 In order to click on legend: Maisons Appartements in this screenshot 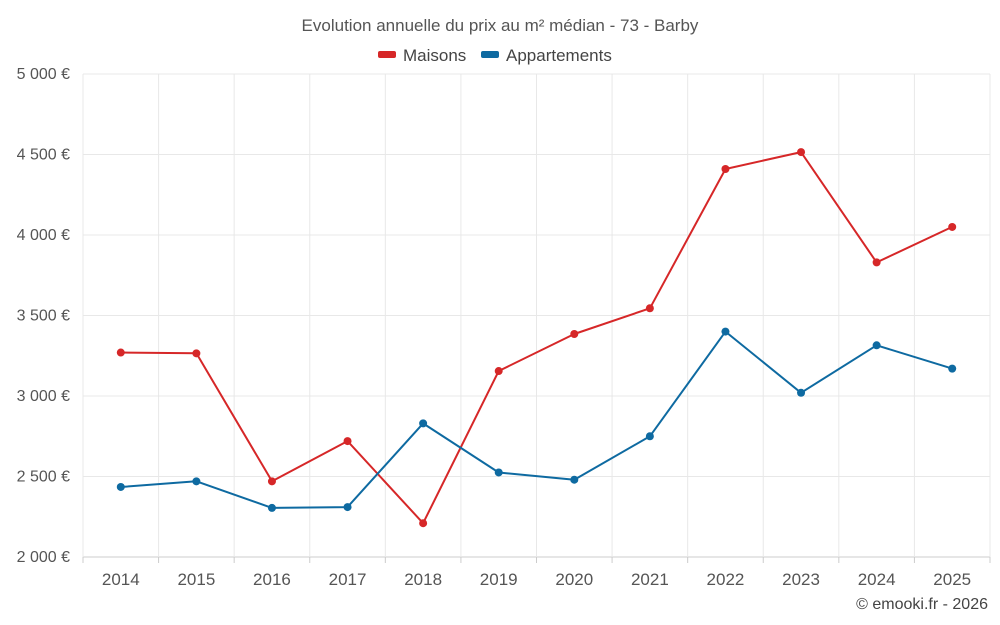, I will do `click(495, 55)`.